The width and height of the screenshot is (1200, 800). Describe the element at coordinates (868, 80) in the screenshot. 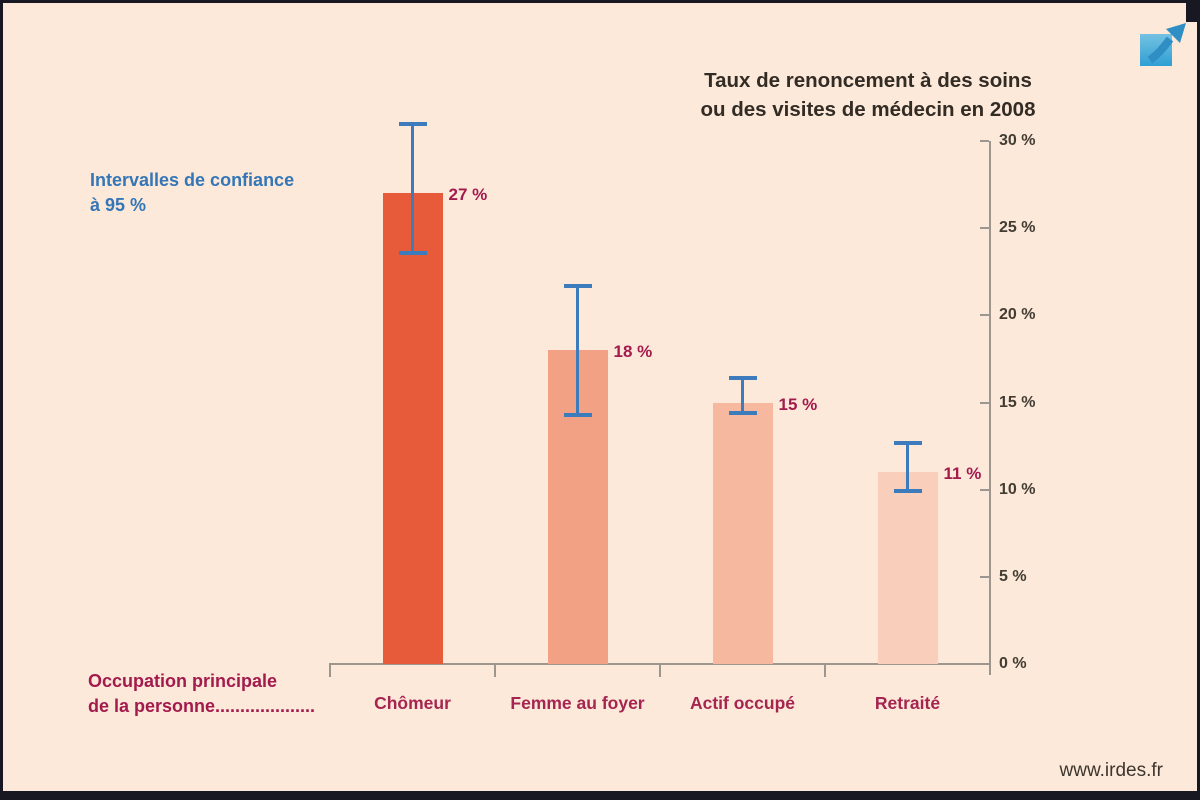

I see `chart-title-line1: Taux de renoncement à des soins` at that location.